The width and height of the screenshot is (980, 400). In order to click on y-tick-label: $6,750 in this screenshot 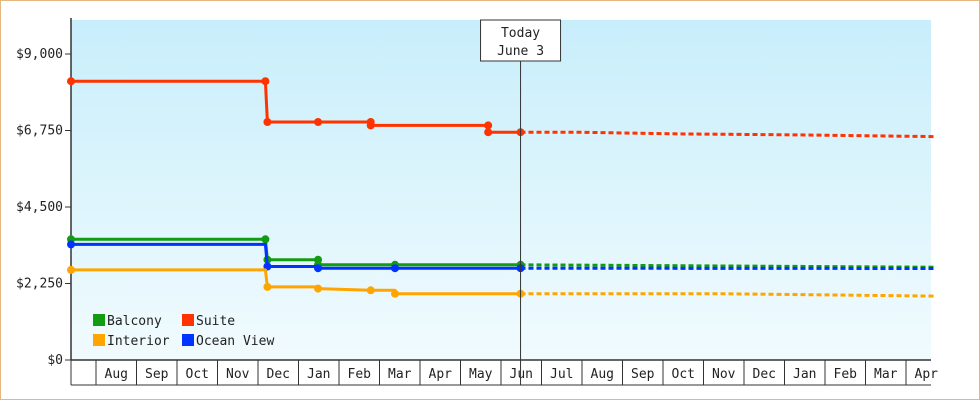, I will do `click(39, 131)`.